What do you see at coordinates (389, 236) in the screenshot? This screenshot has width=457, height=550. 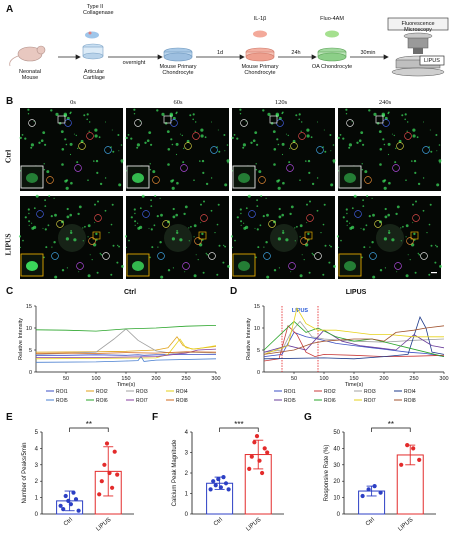 I see `micrograph-r1-c3` at bounding box center [389, 236].